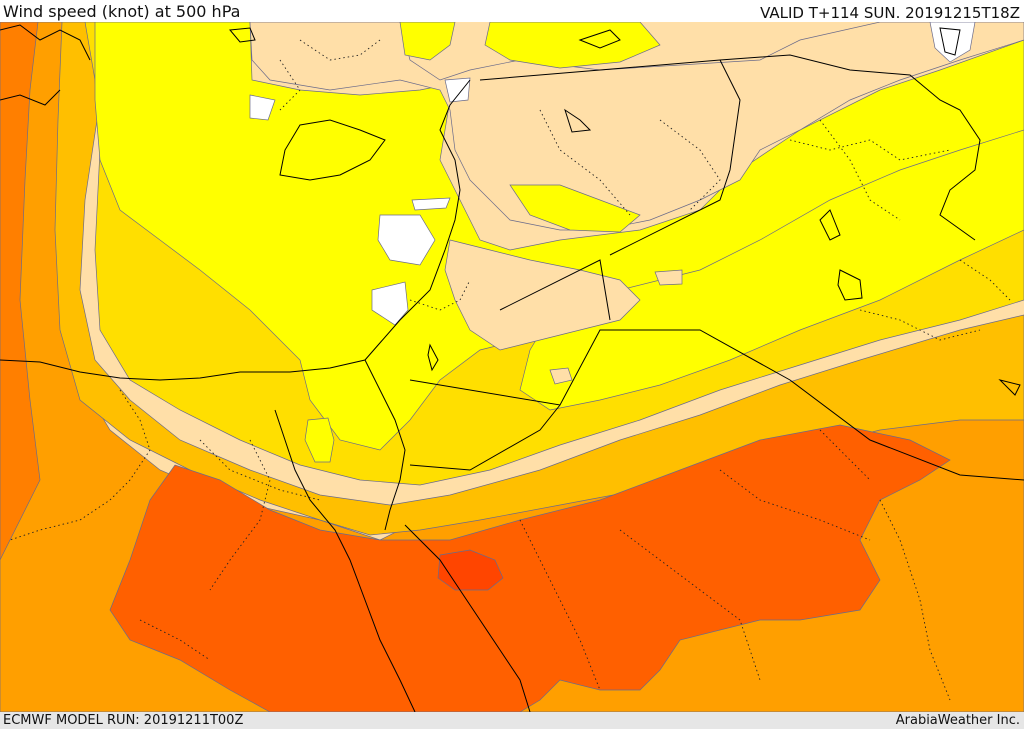  Describe the element at coordinates (957, 720) in the screenshot. I see `credit-text: ArabiaWeather Inc.` at that location.